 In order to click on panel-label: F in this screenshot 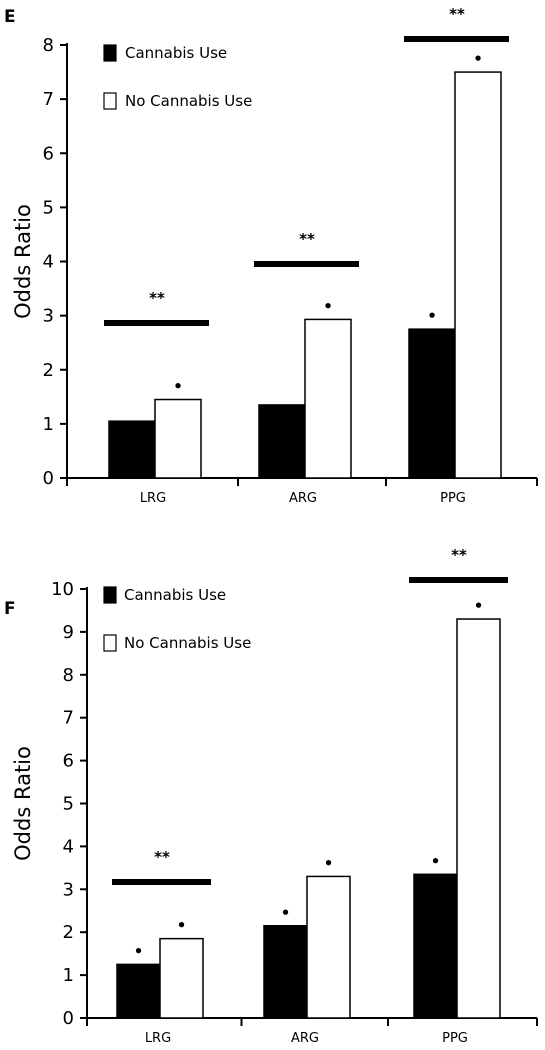, I will do `click(10, 609)`.